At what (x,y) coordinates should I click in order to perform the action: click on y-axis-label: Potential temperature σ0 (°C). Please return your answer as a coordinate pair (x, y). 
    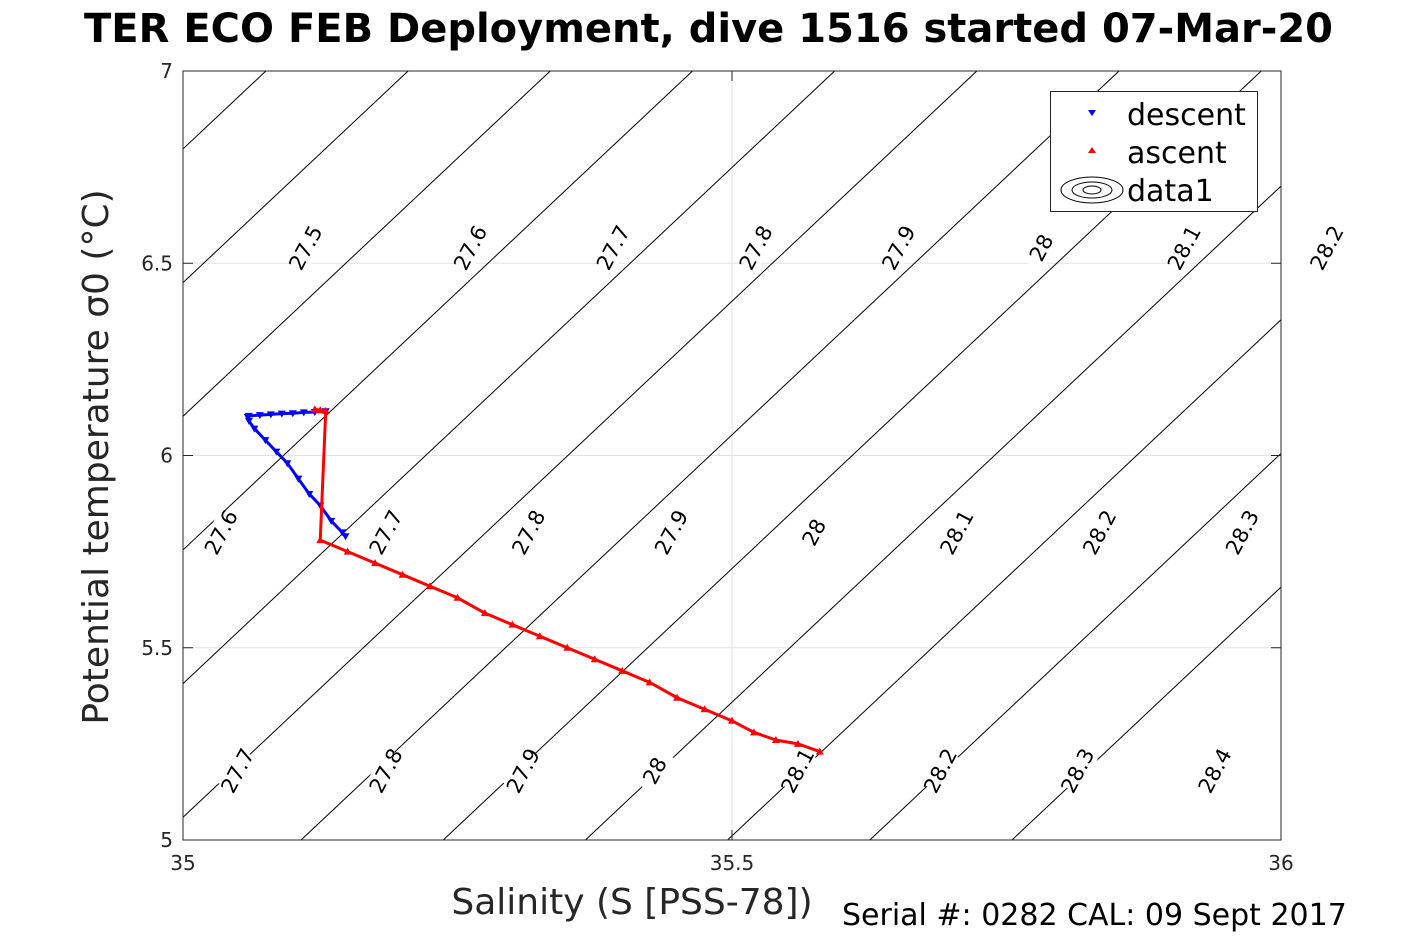
    Looking at the image, I should click on (96, 456).